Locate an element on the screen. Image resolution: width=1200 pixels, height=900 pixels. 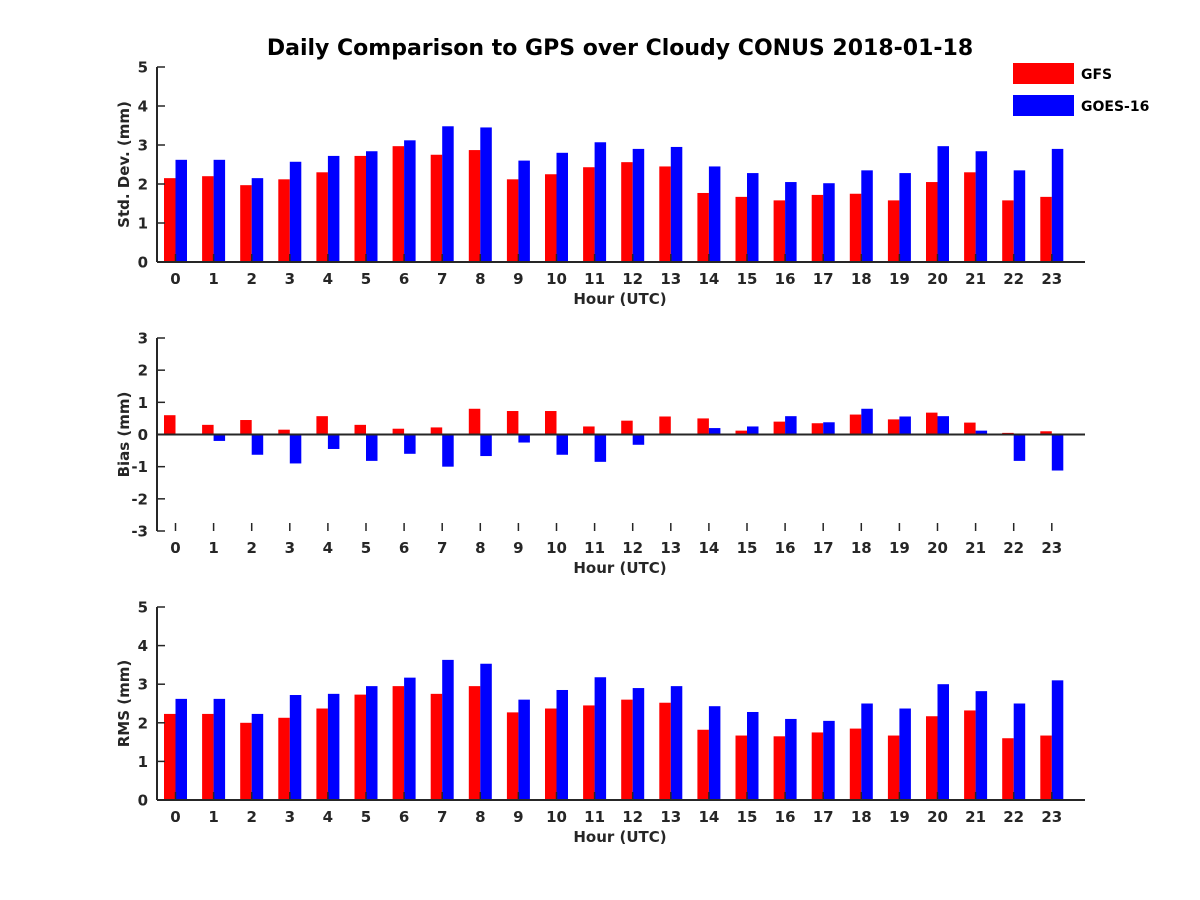
x-tick-label: 21 is located at coordinates (975, 279).